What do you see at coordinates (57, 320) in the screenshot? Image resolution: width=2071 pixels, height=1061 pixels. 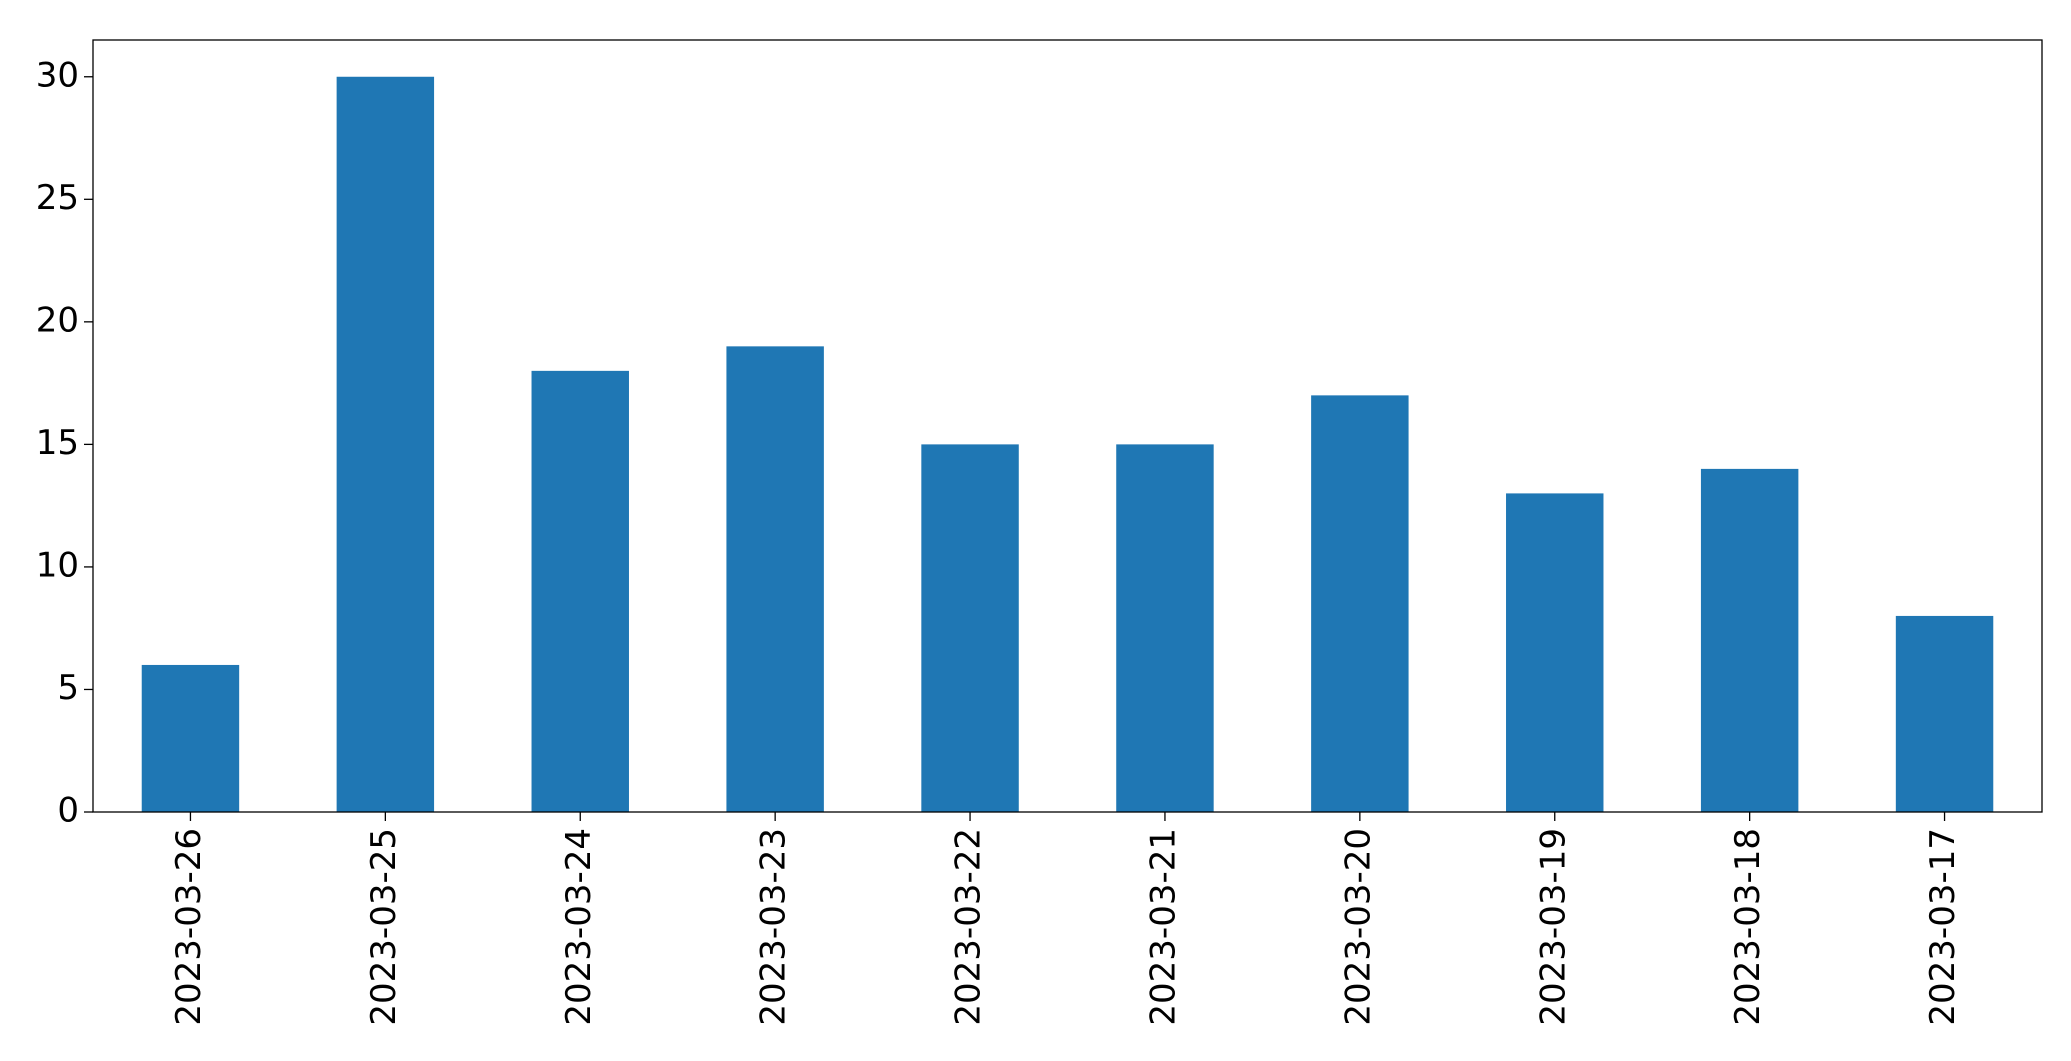 I see `y-tick-label: 20` at bounding box center [57, 320].